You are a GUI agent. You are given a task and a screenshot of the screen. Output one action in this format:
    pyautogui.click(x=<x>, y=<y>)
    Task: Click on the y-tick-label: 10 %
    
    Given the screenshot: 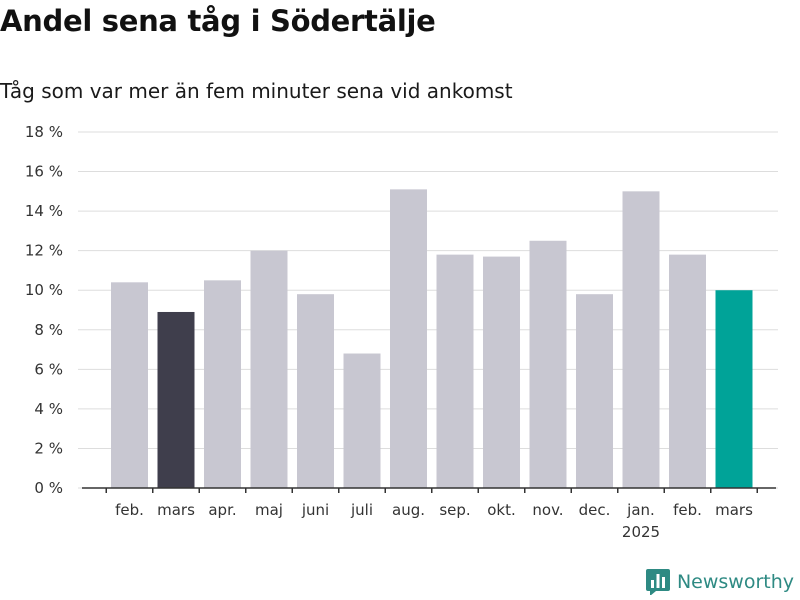 What is the action you would take?
    pyautogui.click(x=44, y=290)
    